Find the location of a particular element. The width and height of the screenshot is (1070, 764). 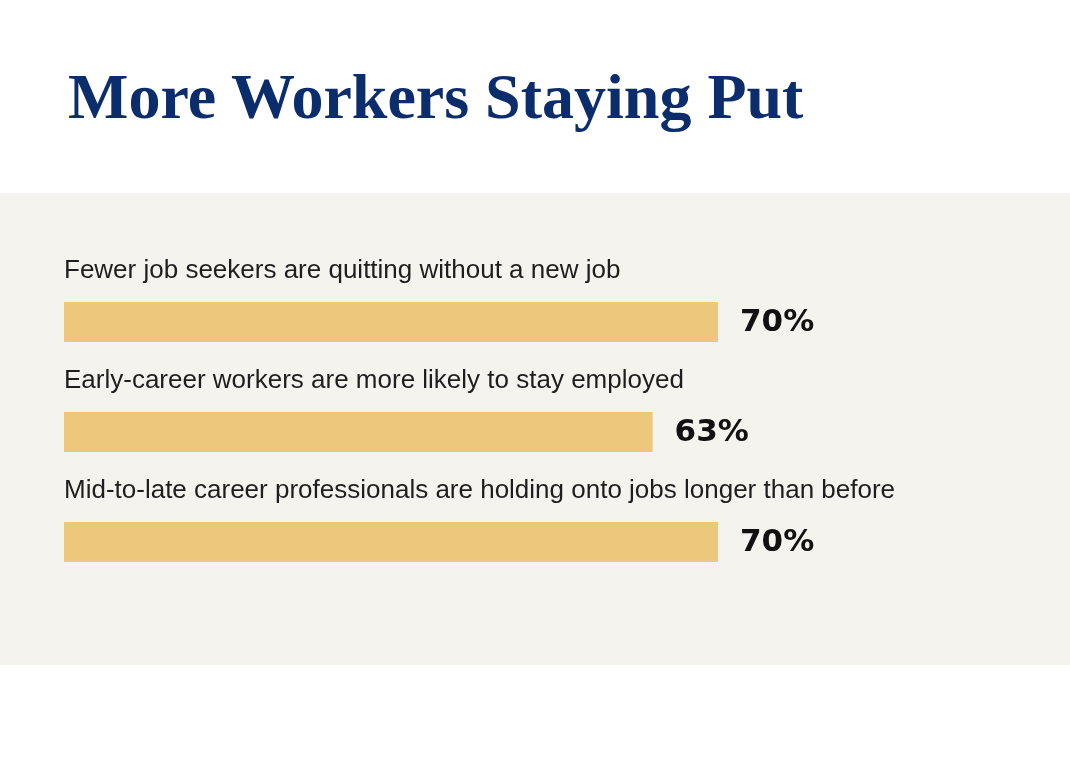

y-tick-label: Mid-to-late career professionals are holding onto jobs longer than before is located at coordinates (480, 489).